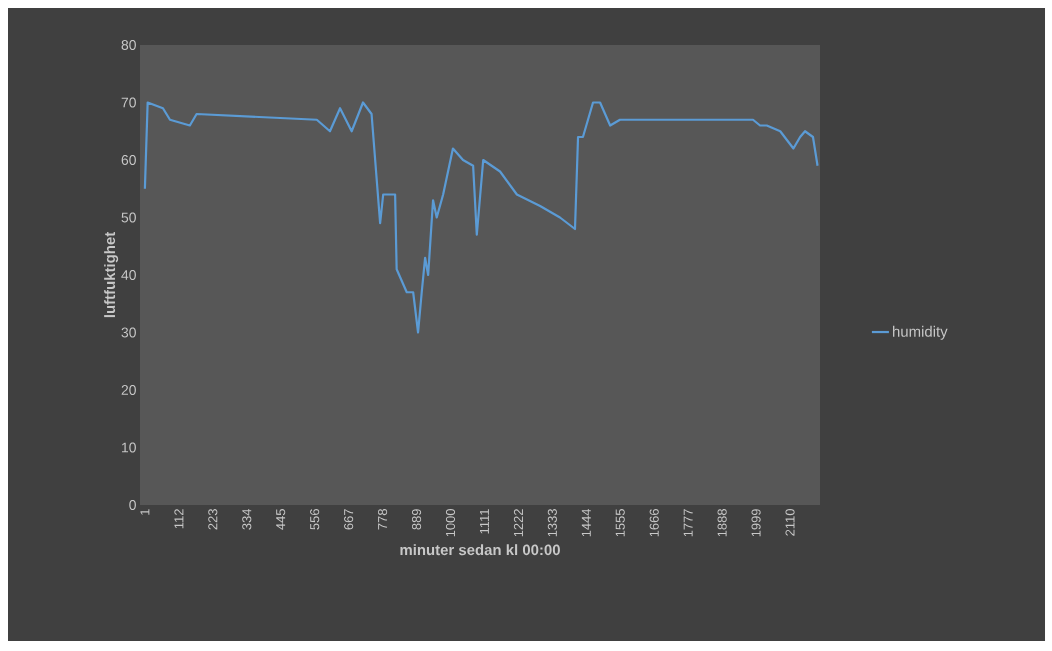 The image size is (1052, 651). What do you see at coordinates (247, 519) in the screenshot?
I see `x-tick-label: 334` at bounding box center [247, 519].